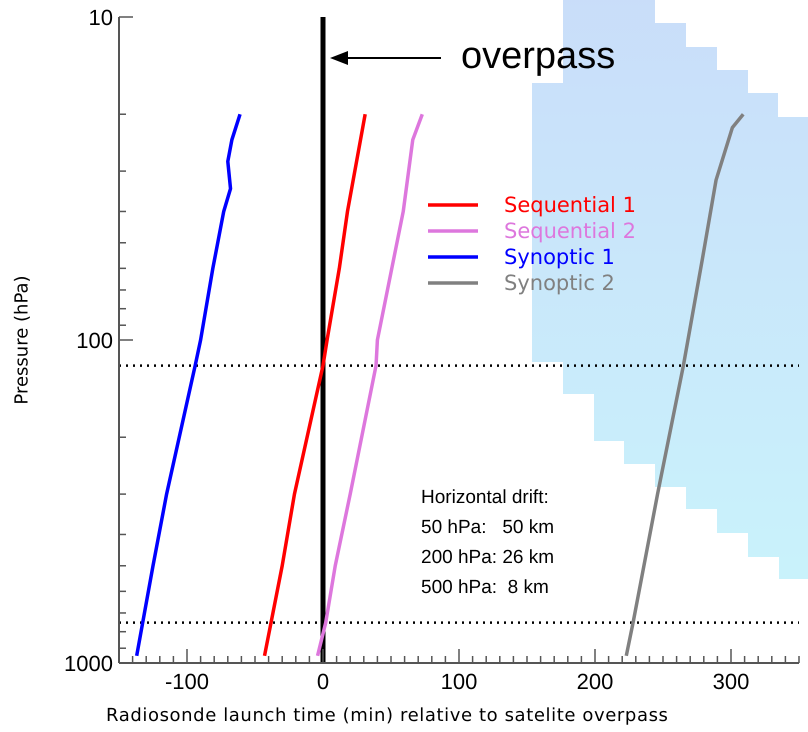 This screenshot has height=732, width=808. What do you see at coordinates (88, 663) in the screenshot?
I see `y-tick-label: 1000` at bounding box center [88, 663].